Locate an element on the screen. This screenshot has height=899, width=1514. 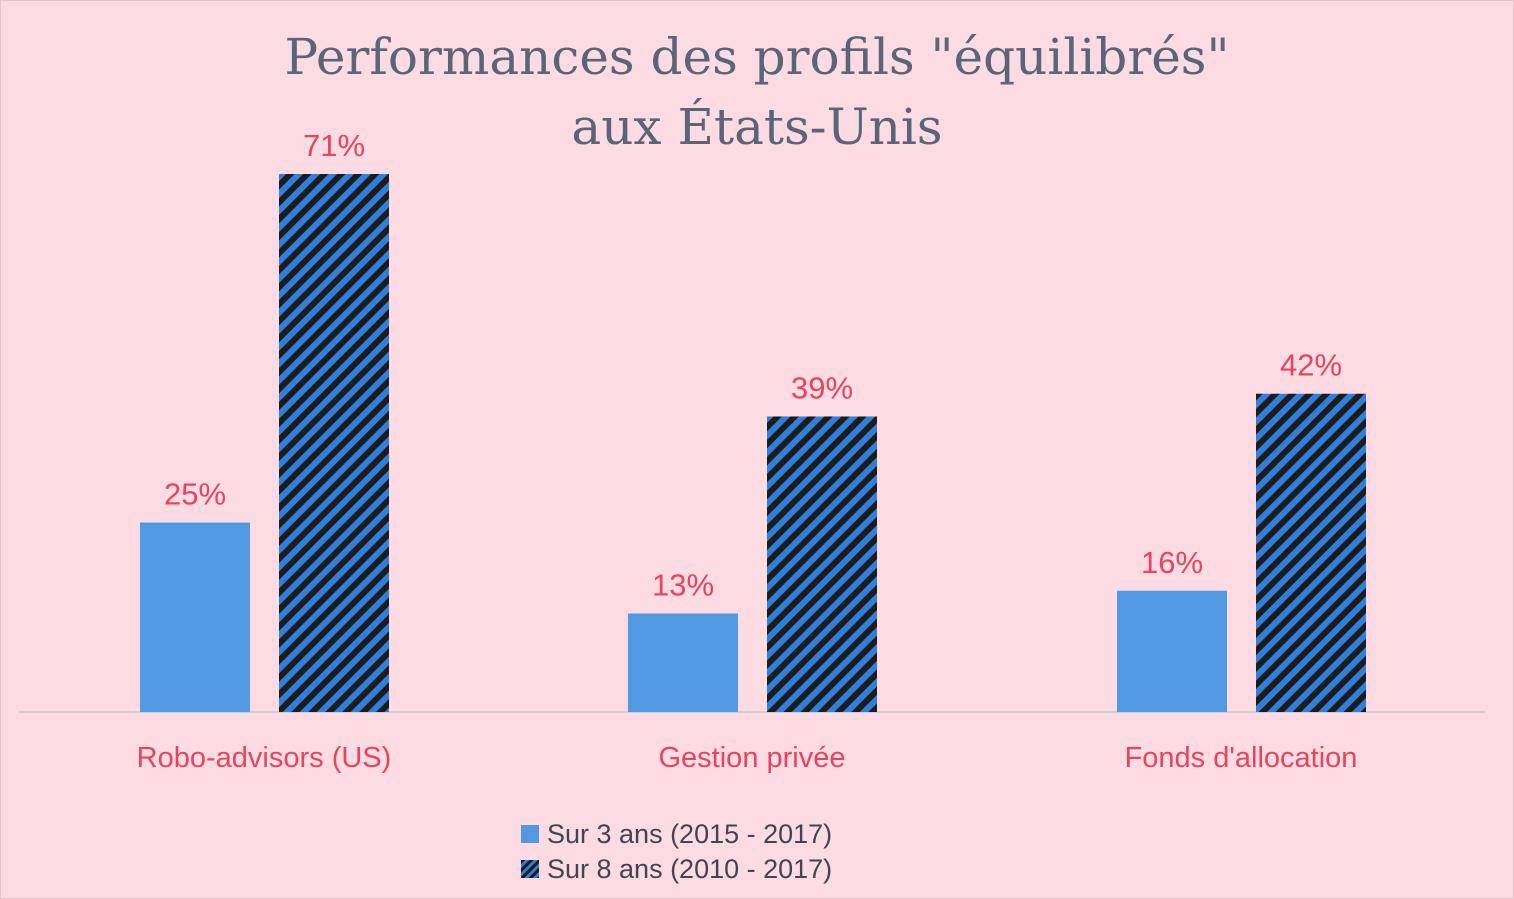
legend-swatch-striped is located at coordinates (530, 869).